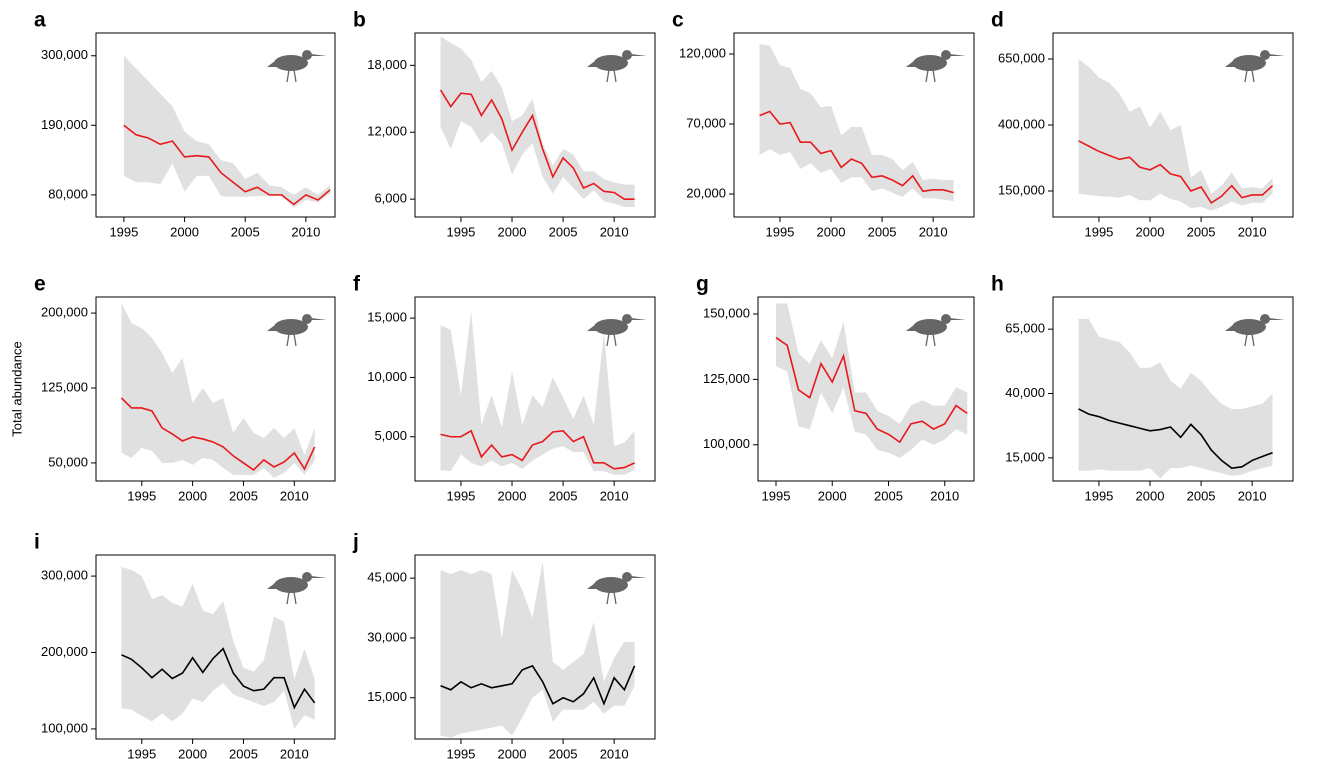  Describe the element at coordinates (1025, 392) in the screenshot. I see `y-tick-label: 40,000` at that location.